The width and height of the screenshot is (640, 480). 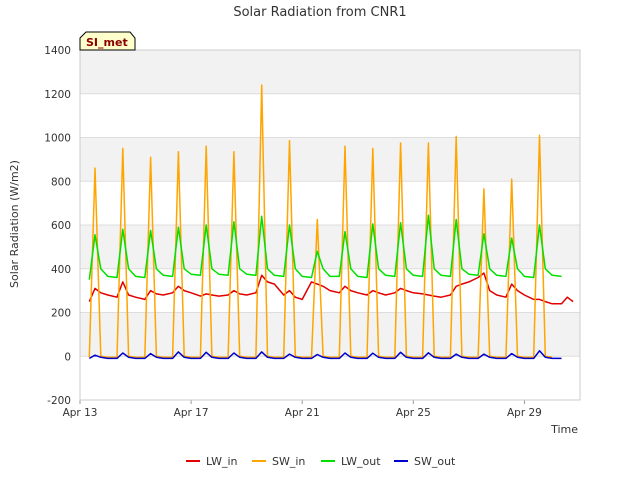 I want to click on y-tick-label: 1200, so click(x=57, y=95).